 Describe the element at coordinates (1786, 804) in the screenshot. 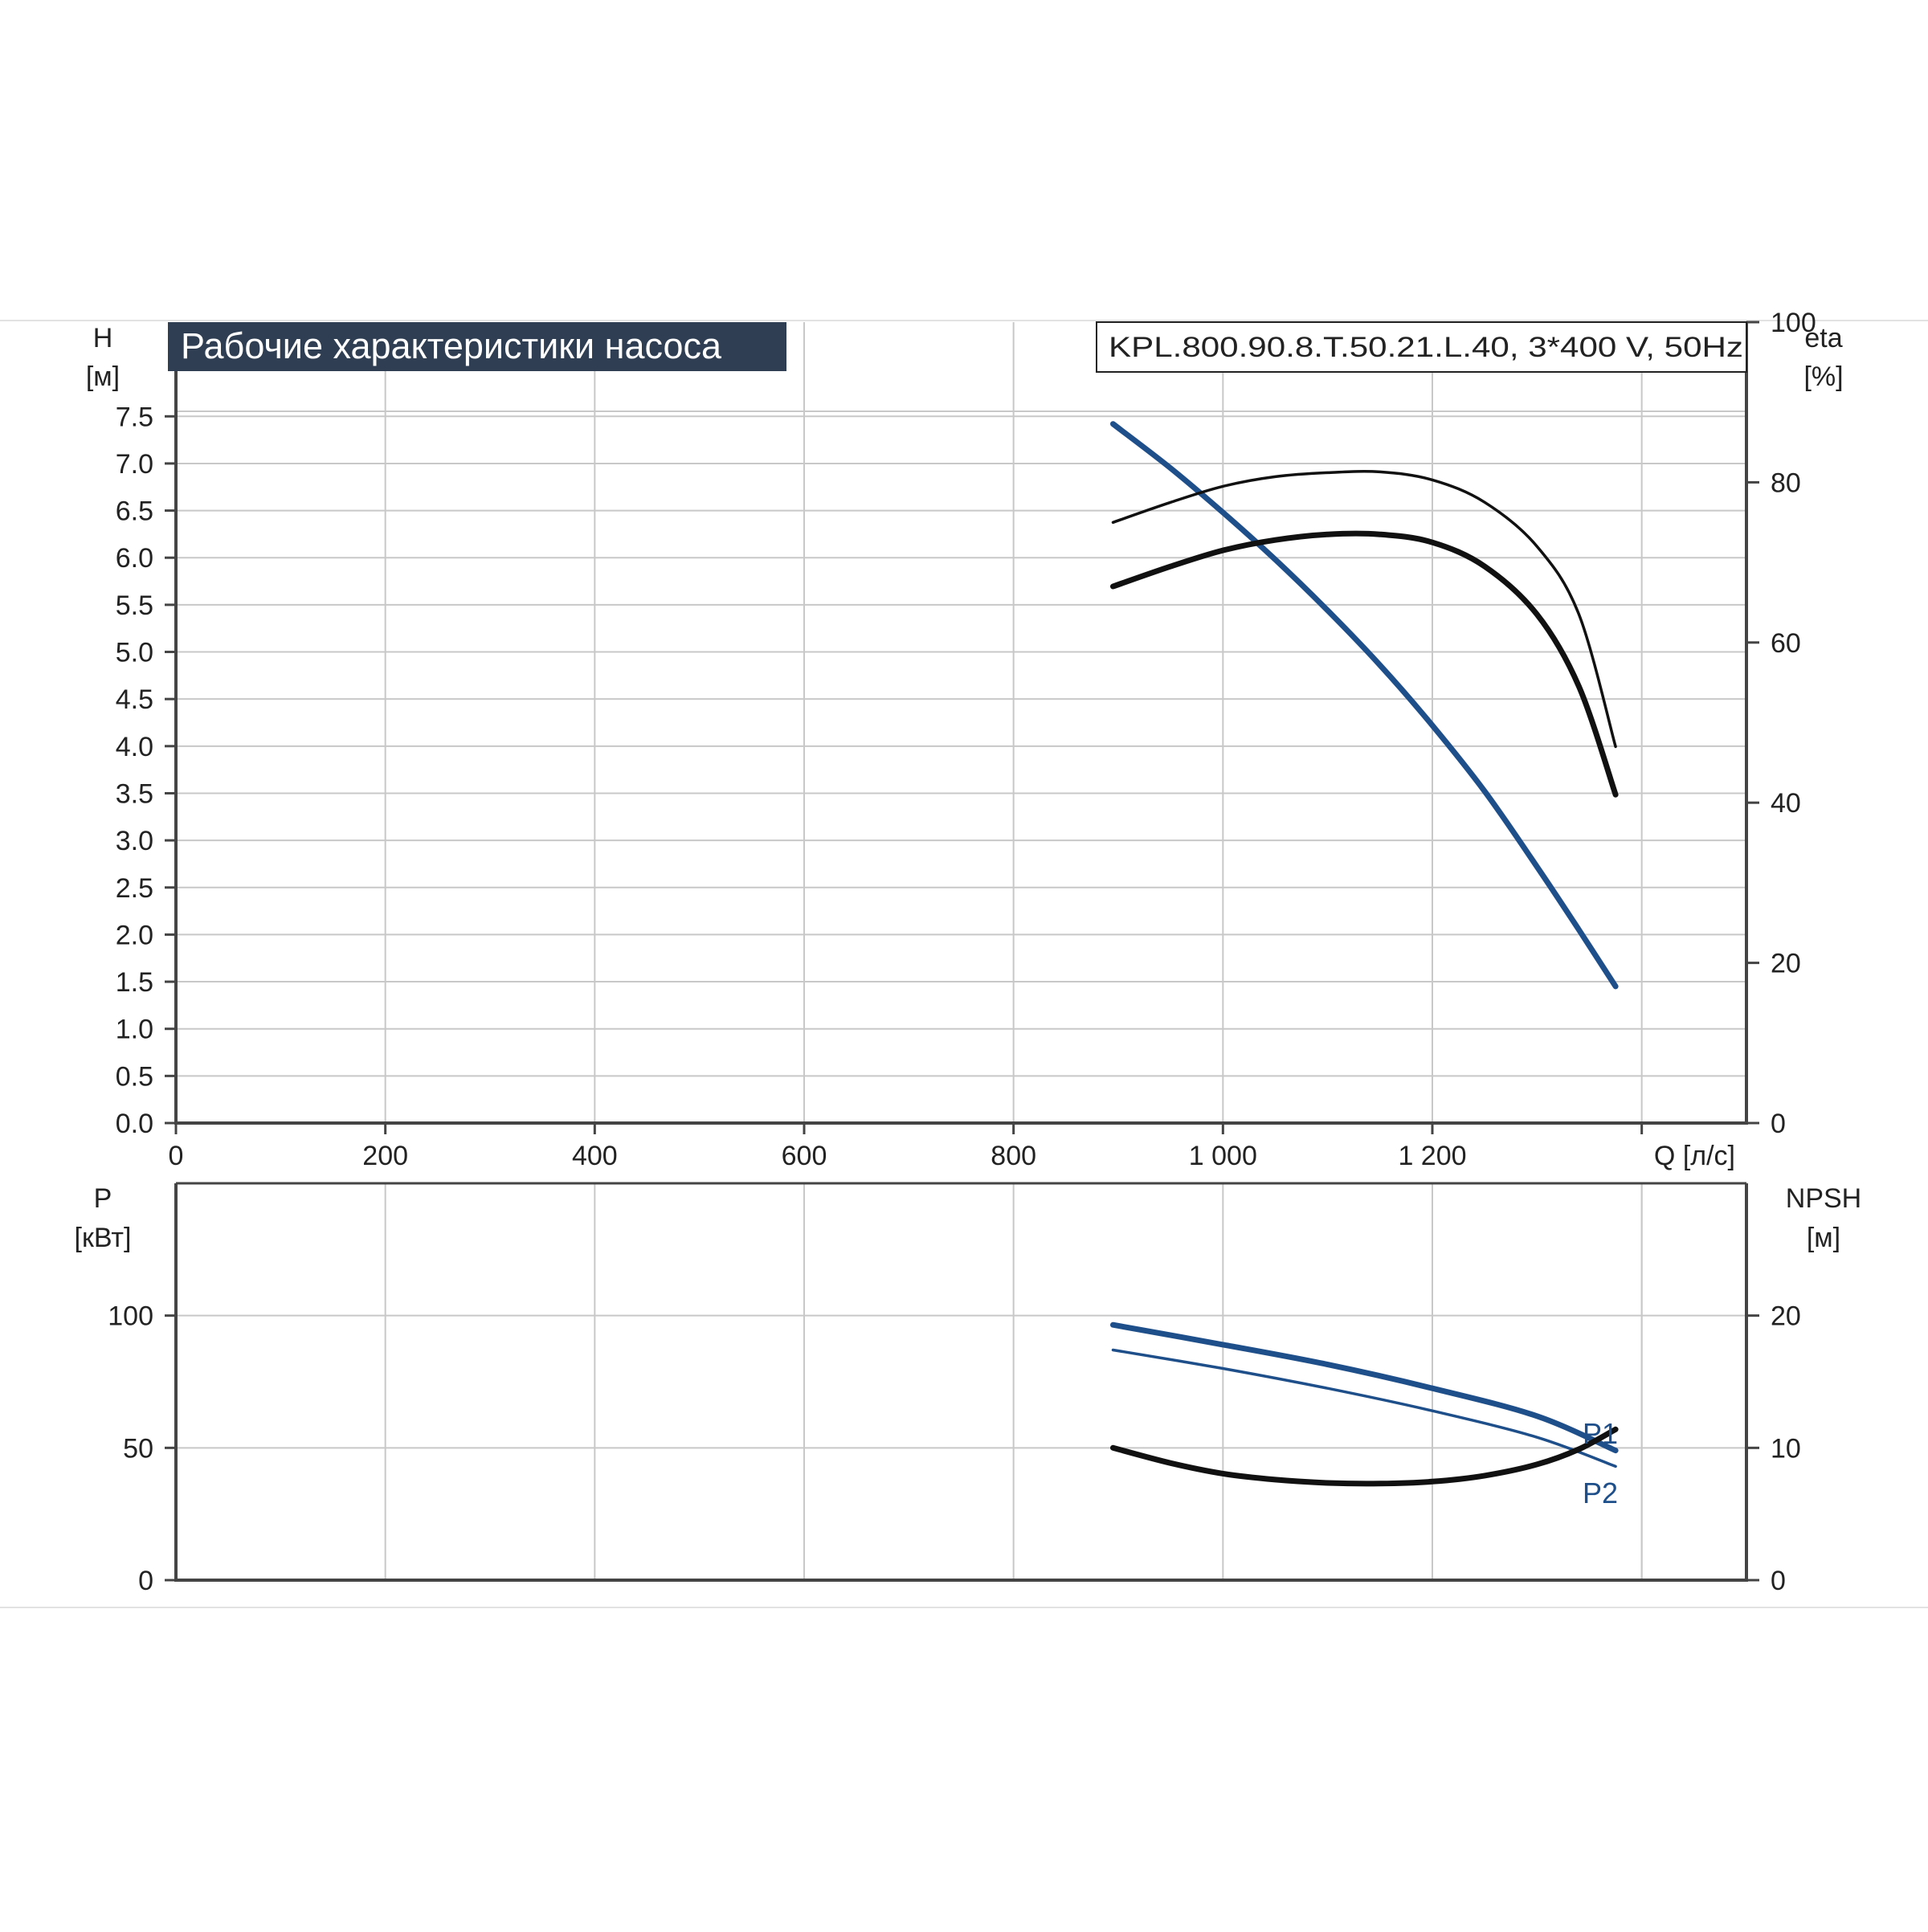

I see `y-right-tick-label: 40` at that location.